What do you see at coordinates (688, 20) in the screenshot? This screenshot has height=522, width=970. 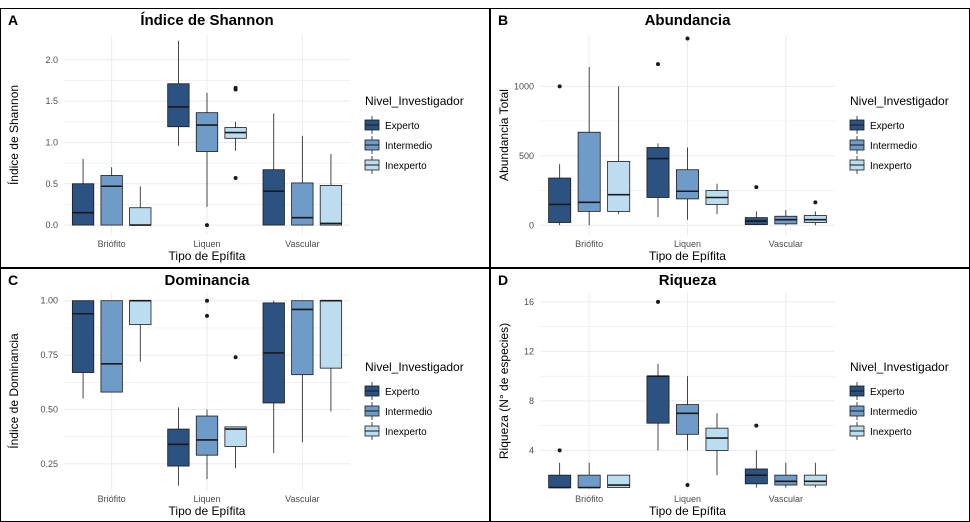 I see `panel-title: Abundancia` at bounding box center [688, 20].